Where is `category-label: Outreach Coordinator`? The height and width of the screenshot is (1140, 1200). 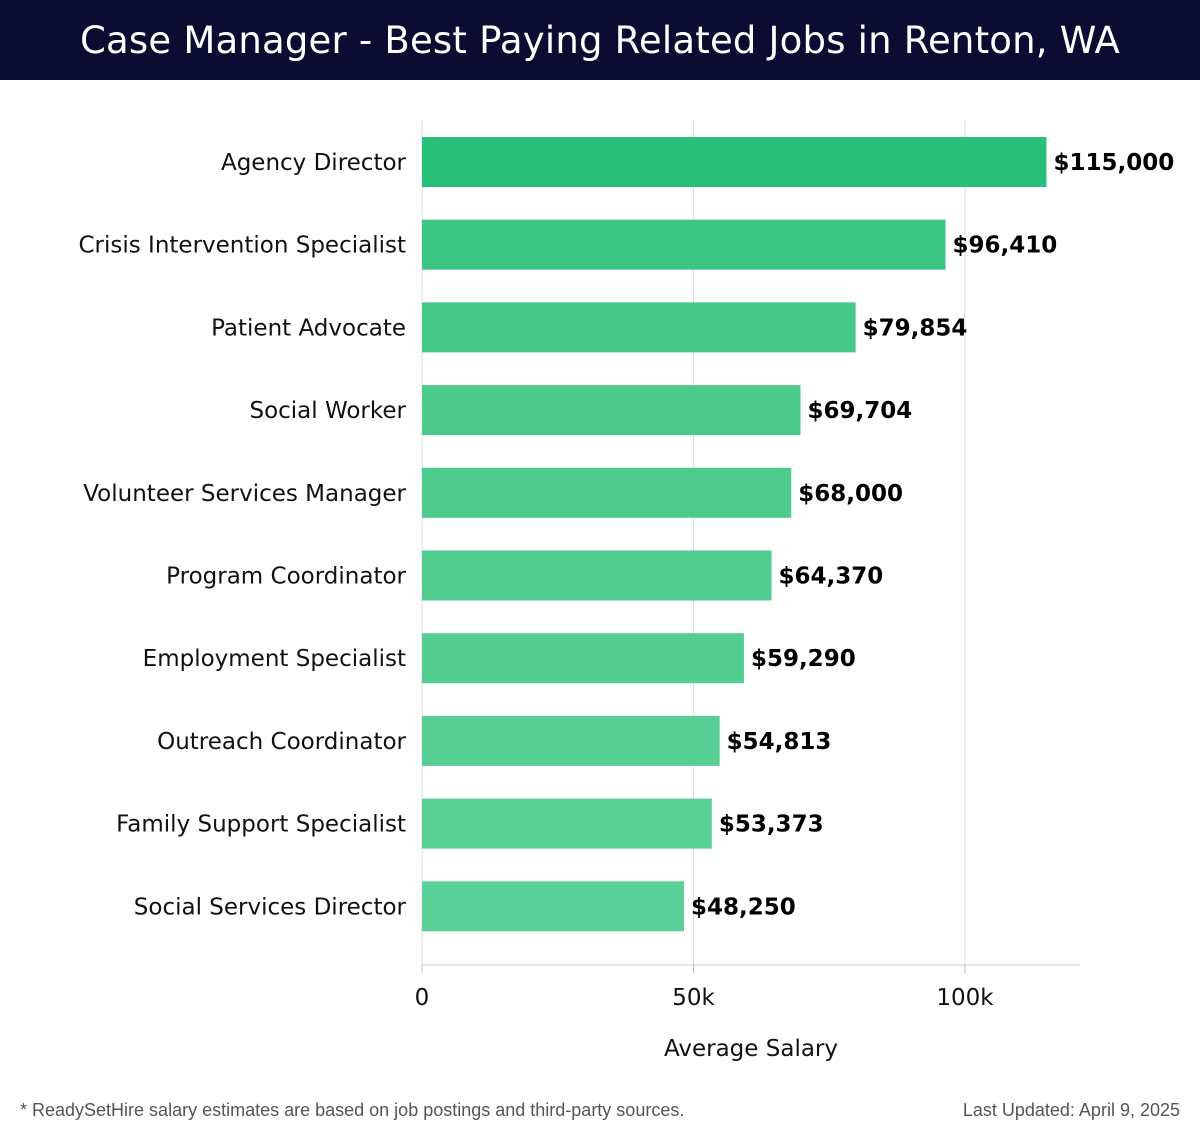 category-label: Outreach Coordinator is located at coordinates (281, 742).